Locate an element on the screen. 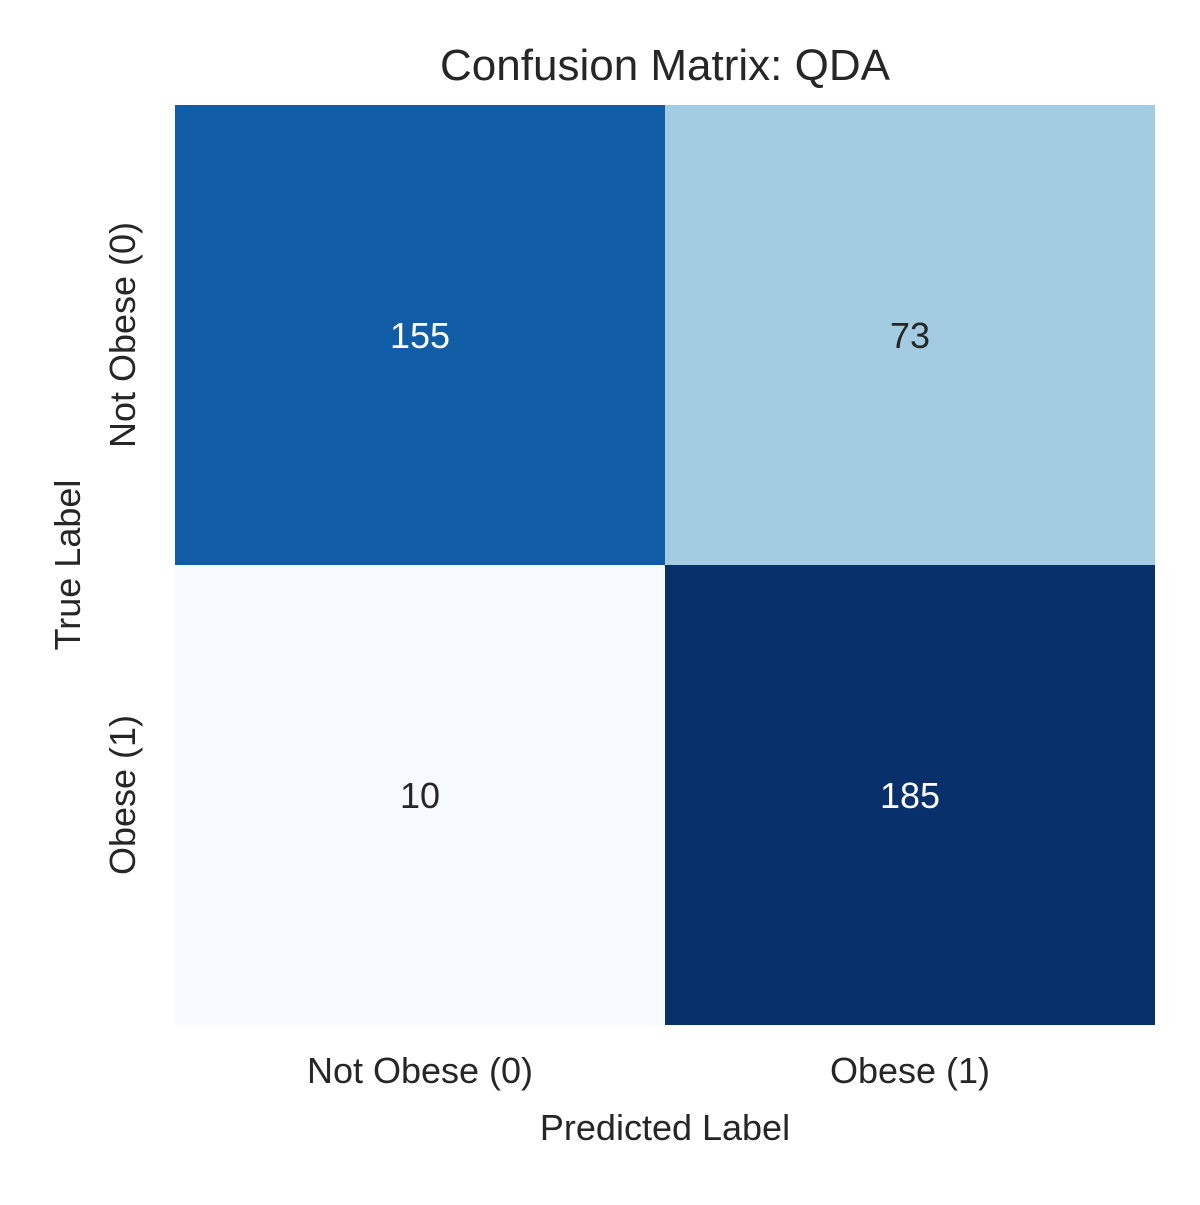 The width and height of the screenshot is (1200, 1205). x-tick-label-1: Obese (1) is located at coordinates (910, 1070).